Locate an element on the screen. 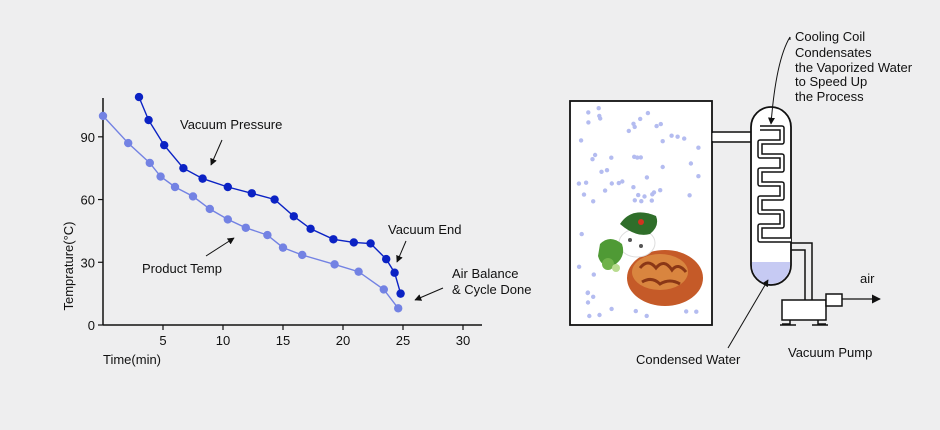  vacuum-pump-label: Vacuum Pump is located at coordinates (830, 352).